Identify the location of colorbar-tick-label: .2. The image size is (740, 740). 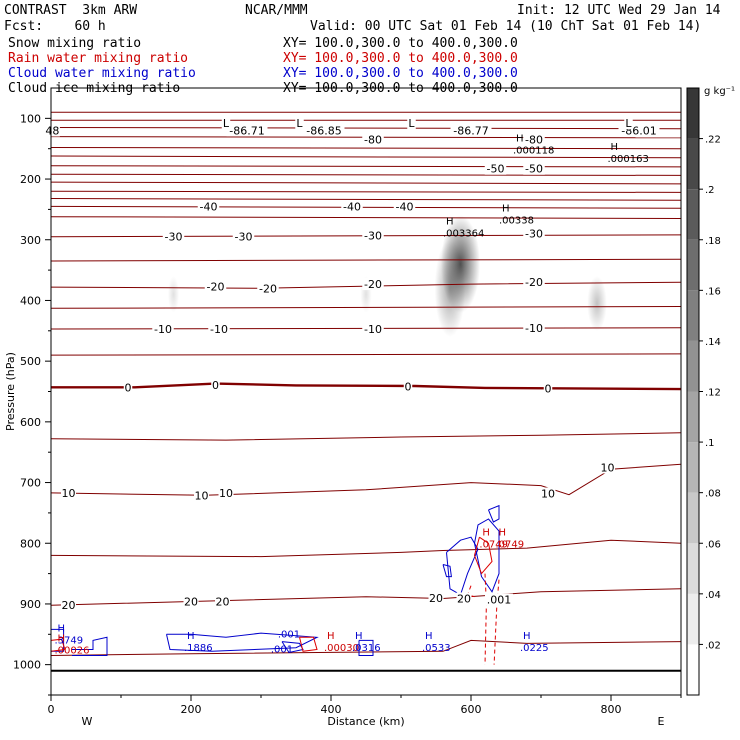
(710, 190).